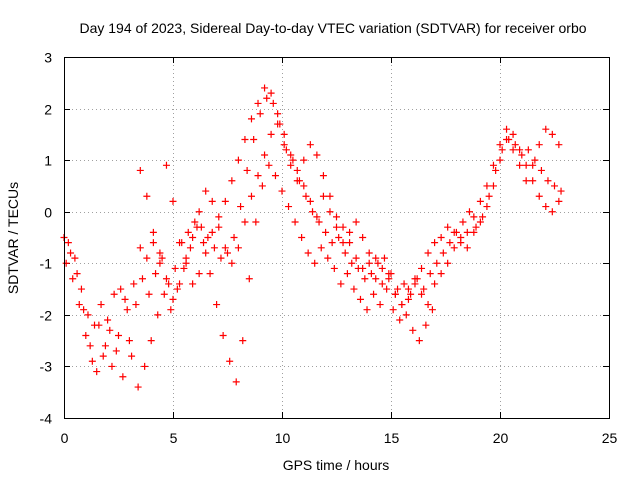 This screenshot has width=640, height=480. I want to click on x-tick-labels: 0 5 10 15 20 25, so click(339, 438).